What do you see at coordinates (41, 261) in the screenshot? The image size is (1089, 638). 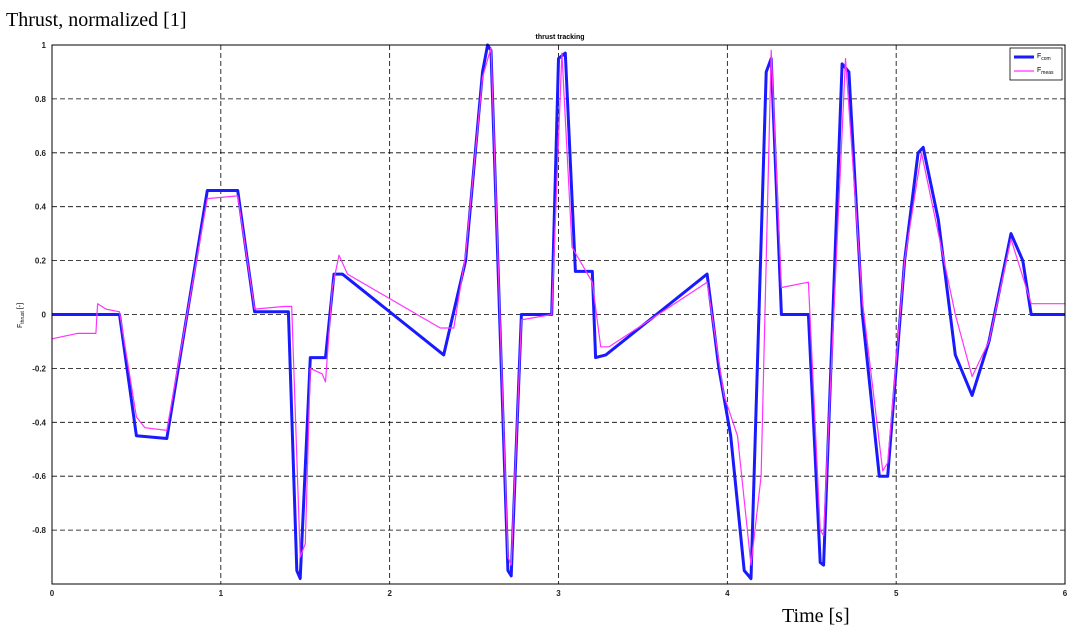 I see `y-tick-label: 0.2` at bounding box center [41, 261].